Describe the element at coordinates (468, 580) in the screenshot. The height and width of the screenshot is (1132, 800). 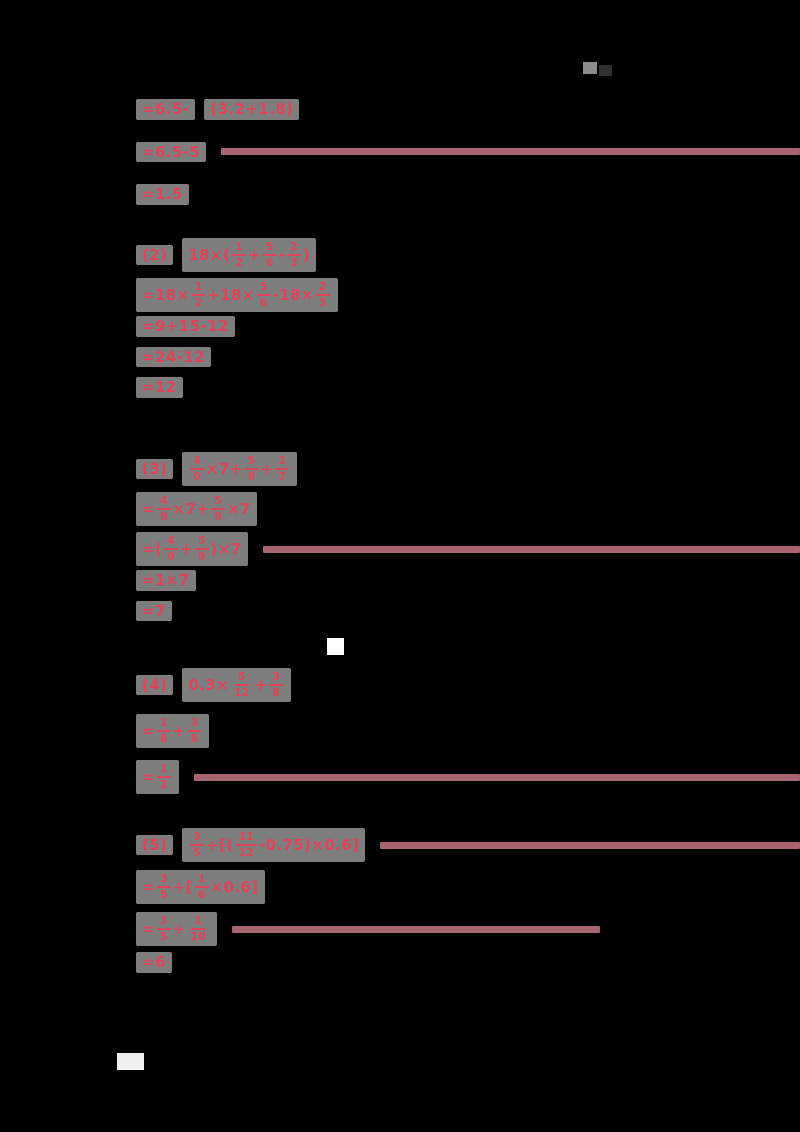
I see `math-line: =1×7` at that location.